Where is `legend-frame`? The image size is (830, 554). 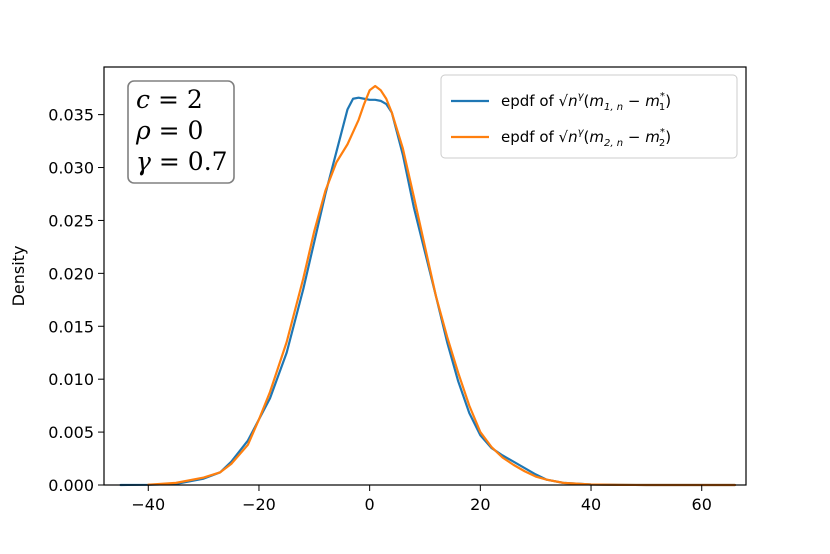 legend-frame is located at coordinates (589, 116).